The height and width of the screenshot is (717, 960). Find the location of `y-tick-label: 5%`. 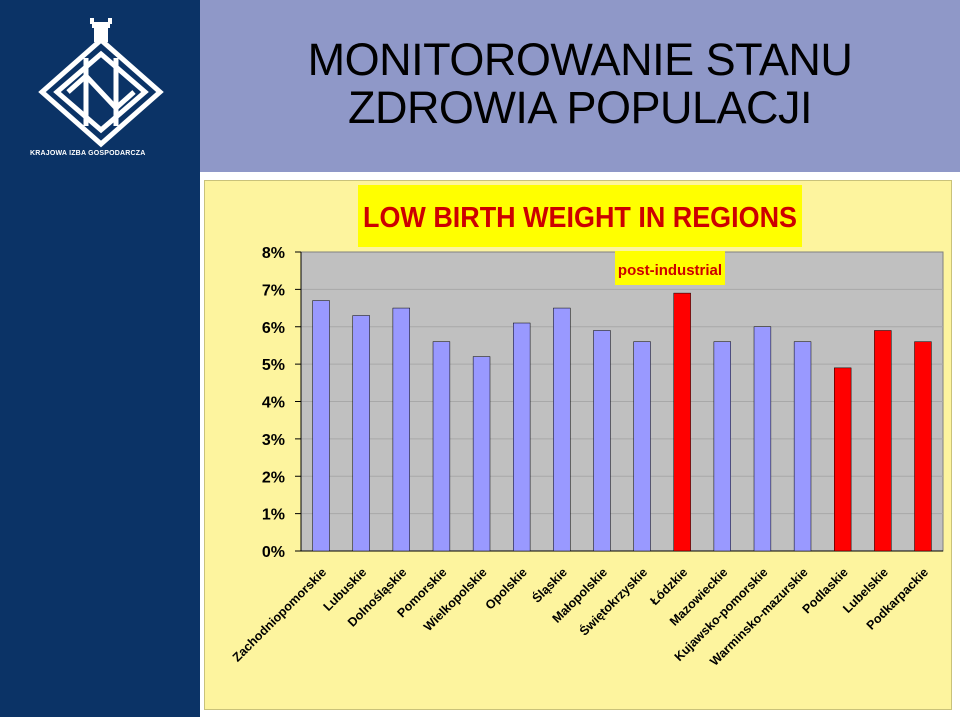

y-tick-label: 5% is located at coordinates (273, 365).